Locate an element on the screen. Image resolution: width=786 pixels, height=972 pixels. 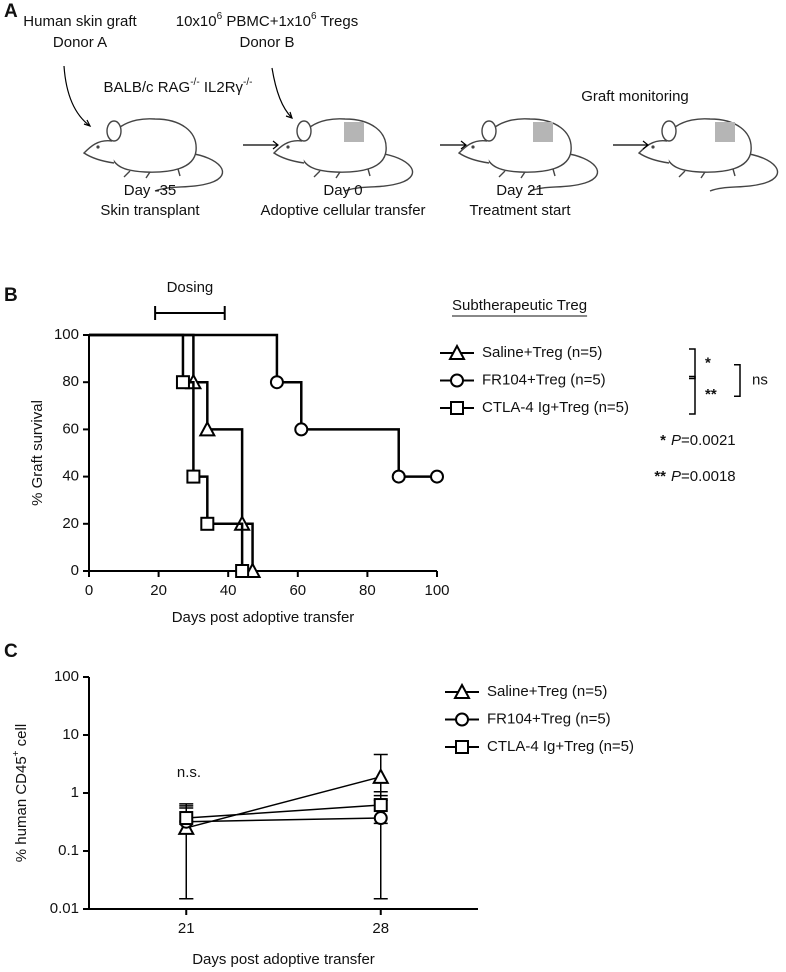
text-segment: IL2Rγ is located at coordinates (222, 87).